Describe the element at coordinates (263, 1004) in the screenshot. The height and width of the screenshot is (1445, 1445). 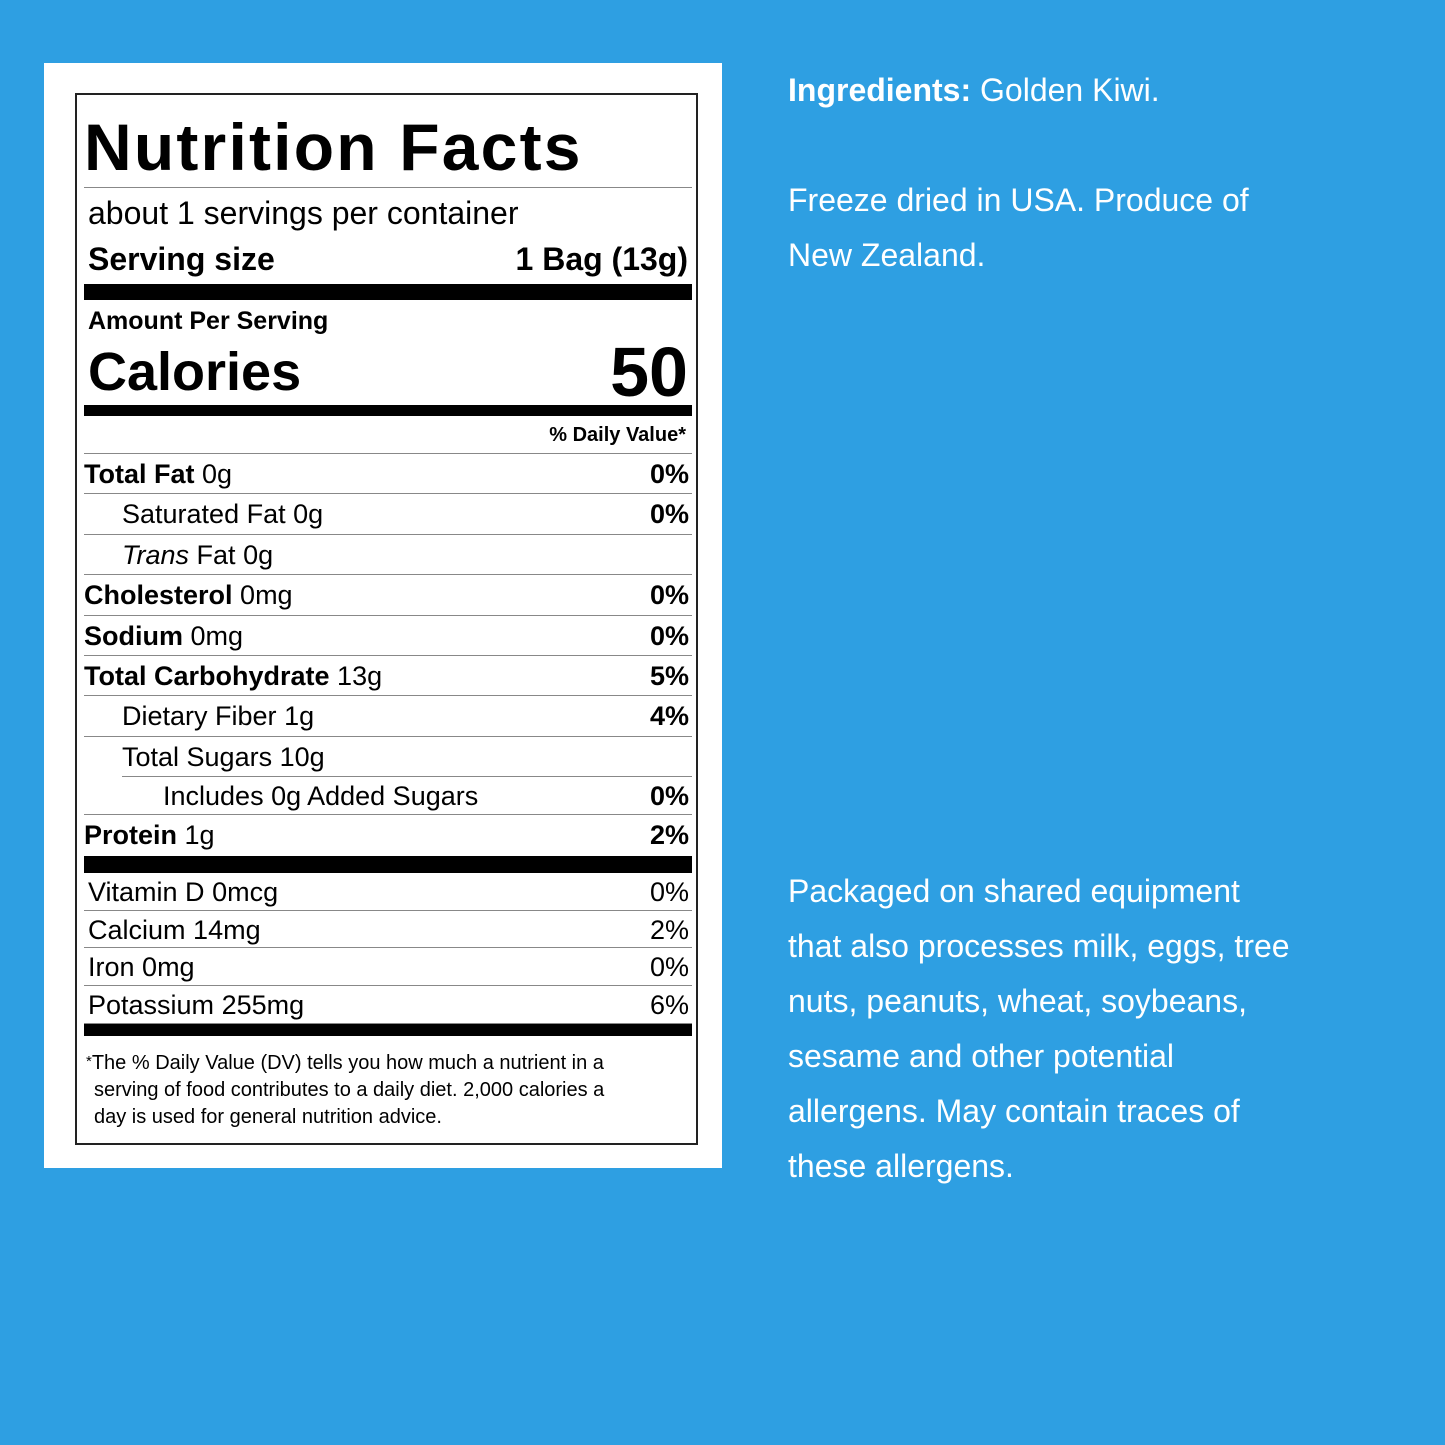
I see `vitamin-amount: 255mg` at that location.